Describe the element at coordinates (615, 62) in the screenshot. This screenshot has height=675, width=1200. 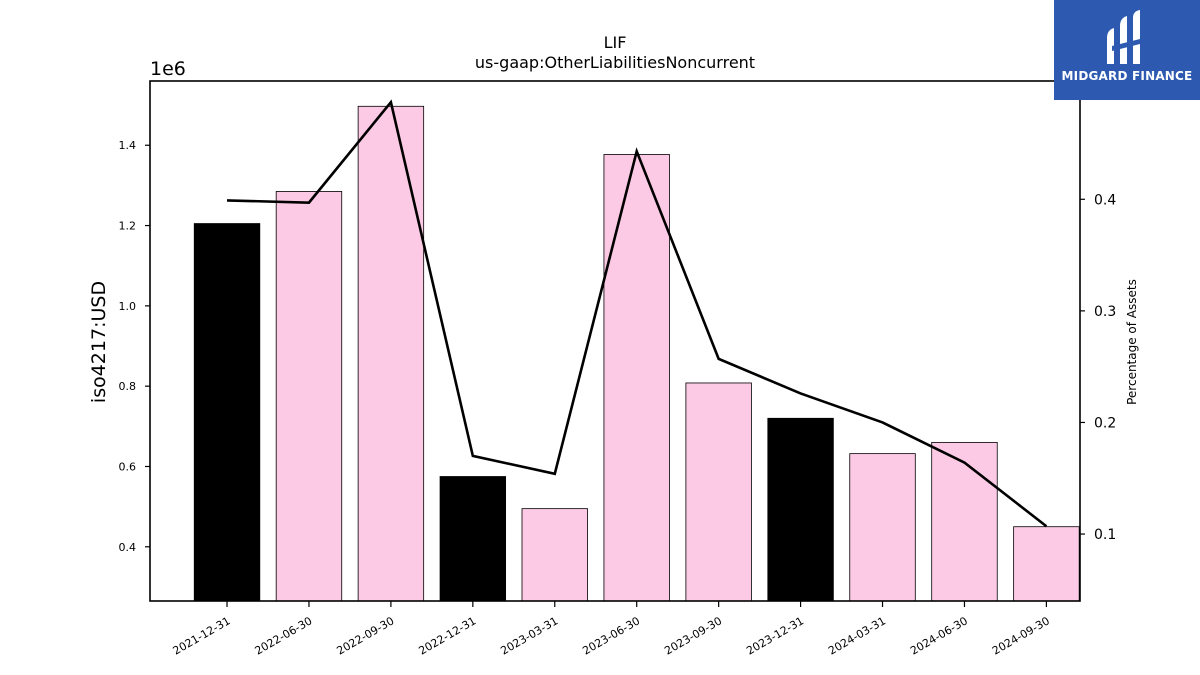
I see `chart-subtitle: us-gaap:OtherLiabilitiesNoncurrent` at that location.